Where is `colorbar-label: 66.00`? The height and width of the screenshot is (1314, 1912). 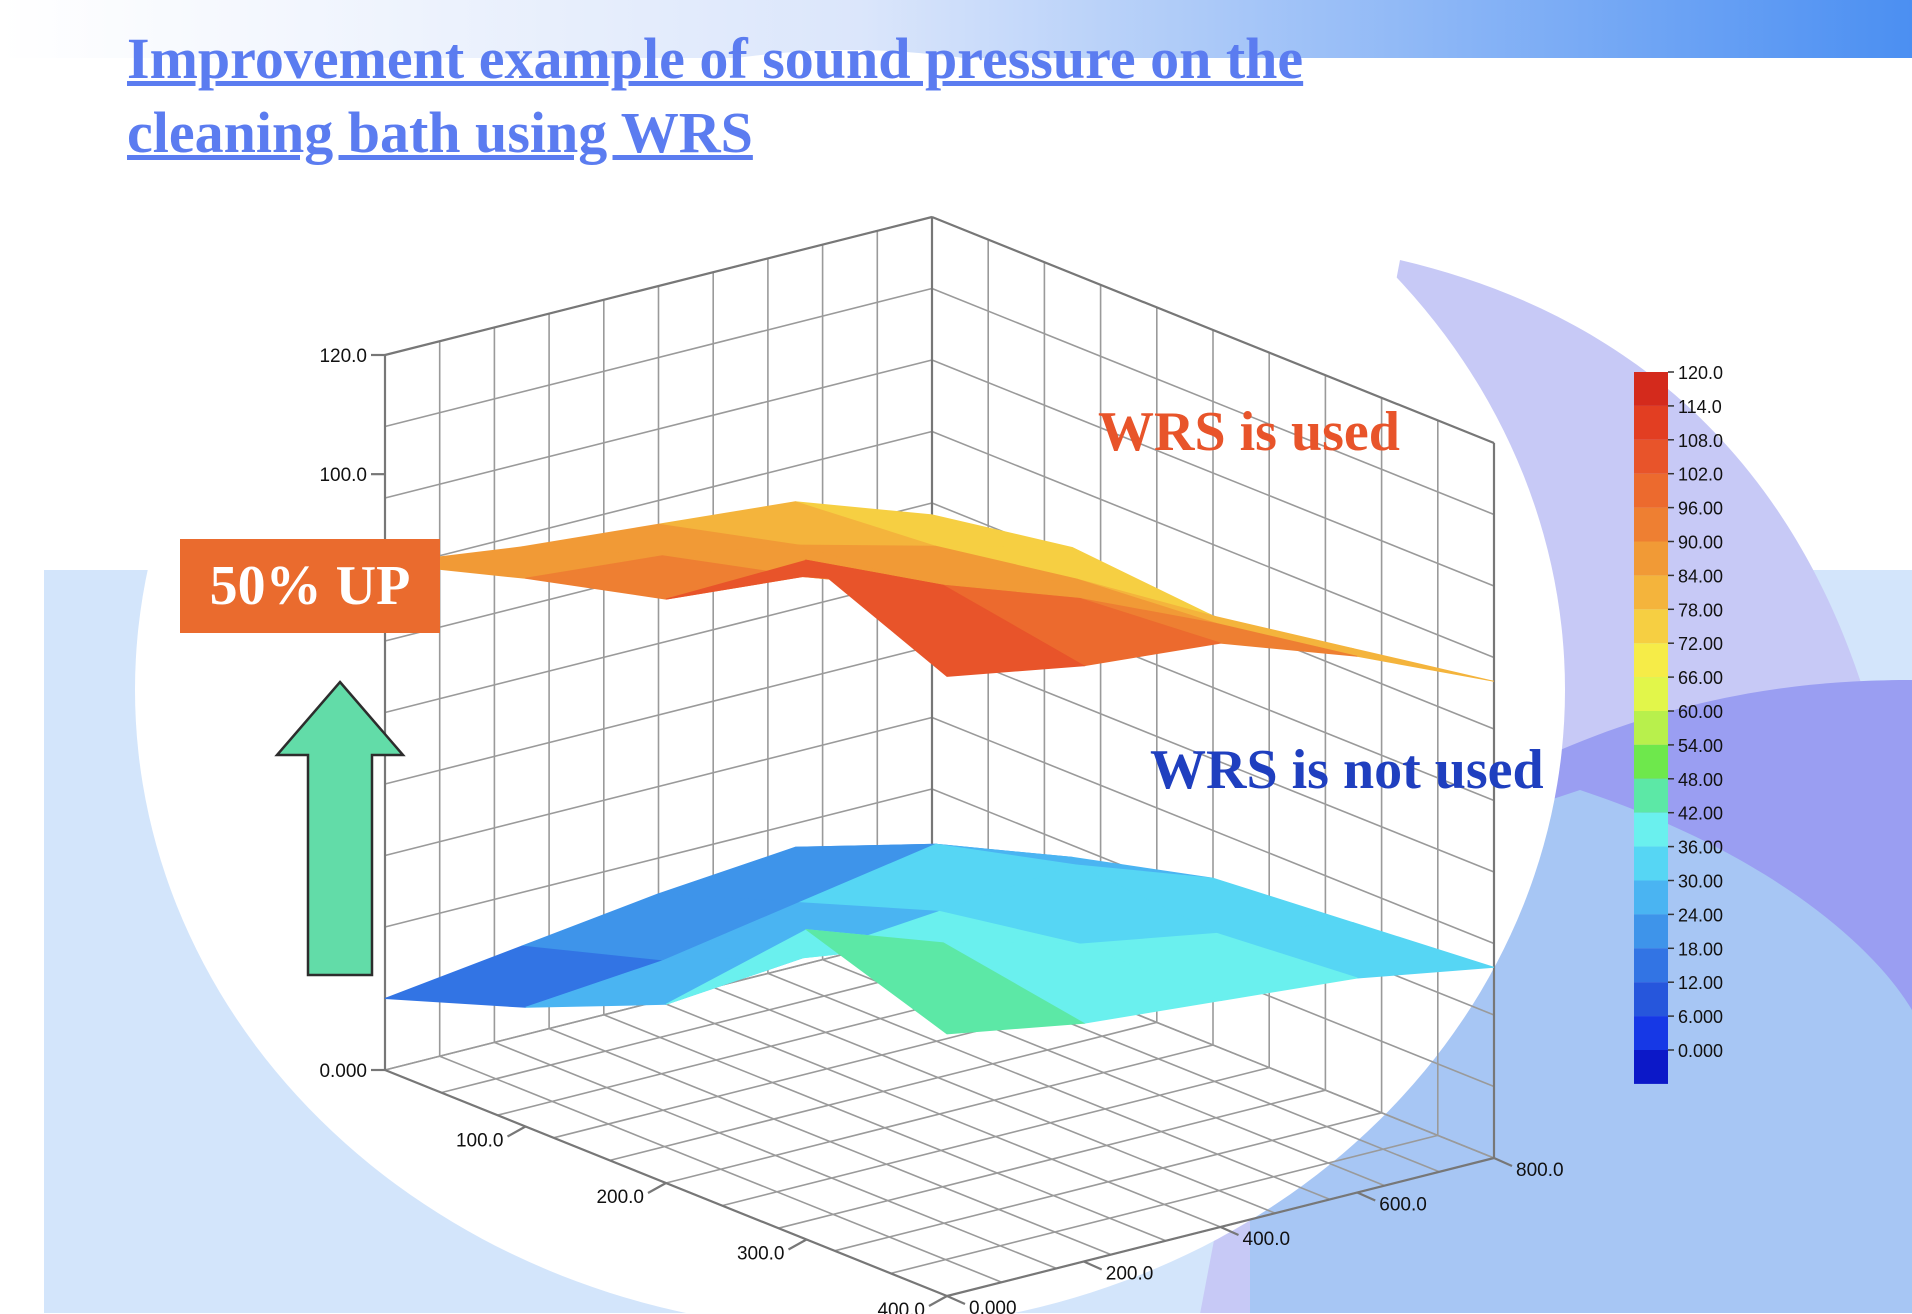
colorbar-label: 66.00 is located at coordinates (1700, 678).